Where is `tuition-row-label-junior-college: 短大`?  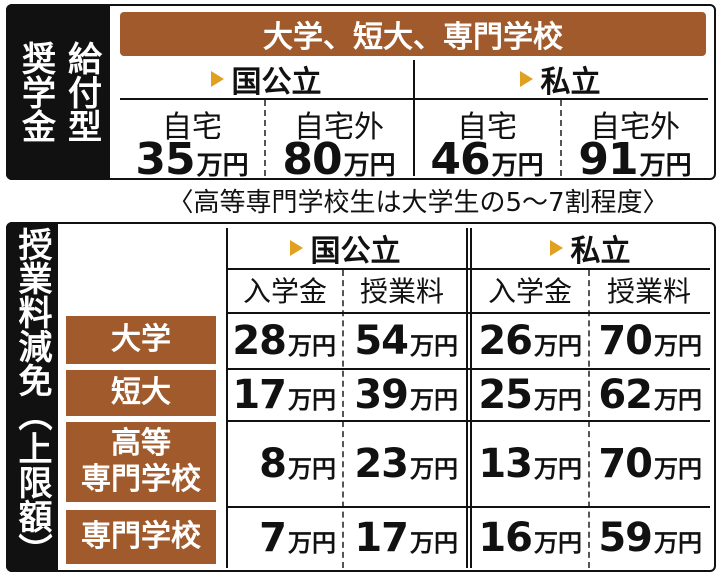
tuition-row-label-junior-college: 短大 is located at coordinates (141, 393).